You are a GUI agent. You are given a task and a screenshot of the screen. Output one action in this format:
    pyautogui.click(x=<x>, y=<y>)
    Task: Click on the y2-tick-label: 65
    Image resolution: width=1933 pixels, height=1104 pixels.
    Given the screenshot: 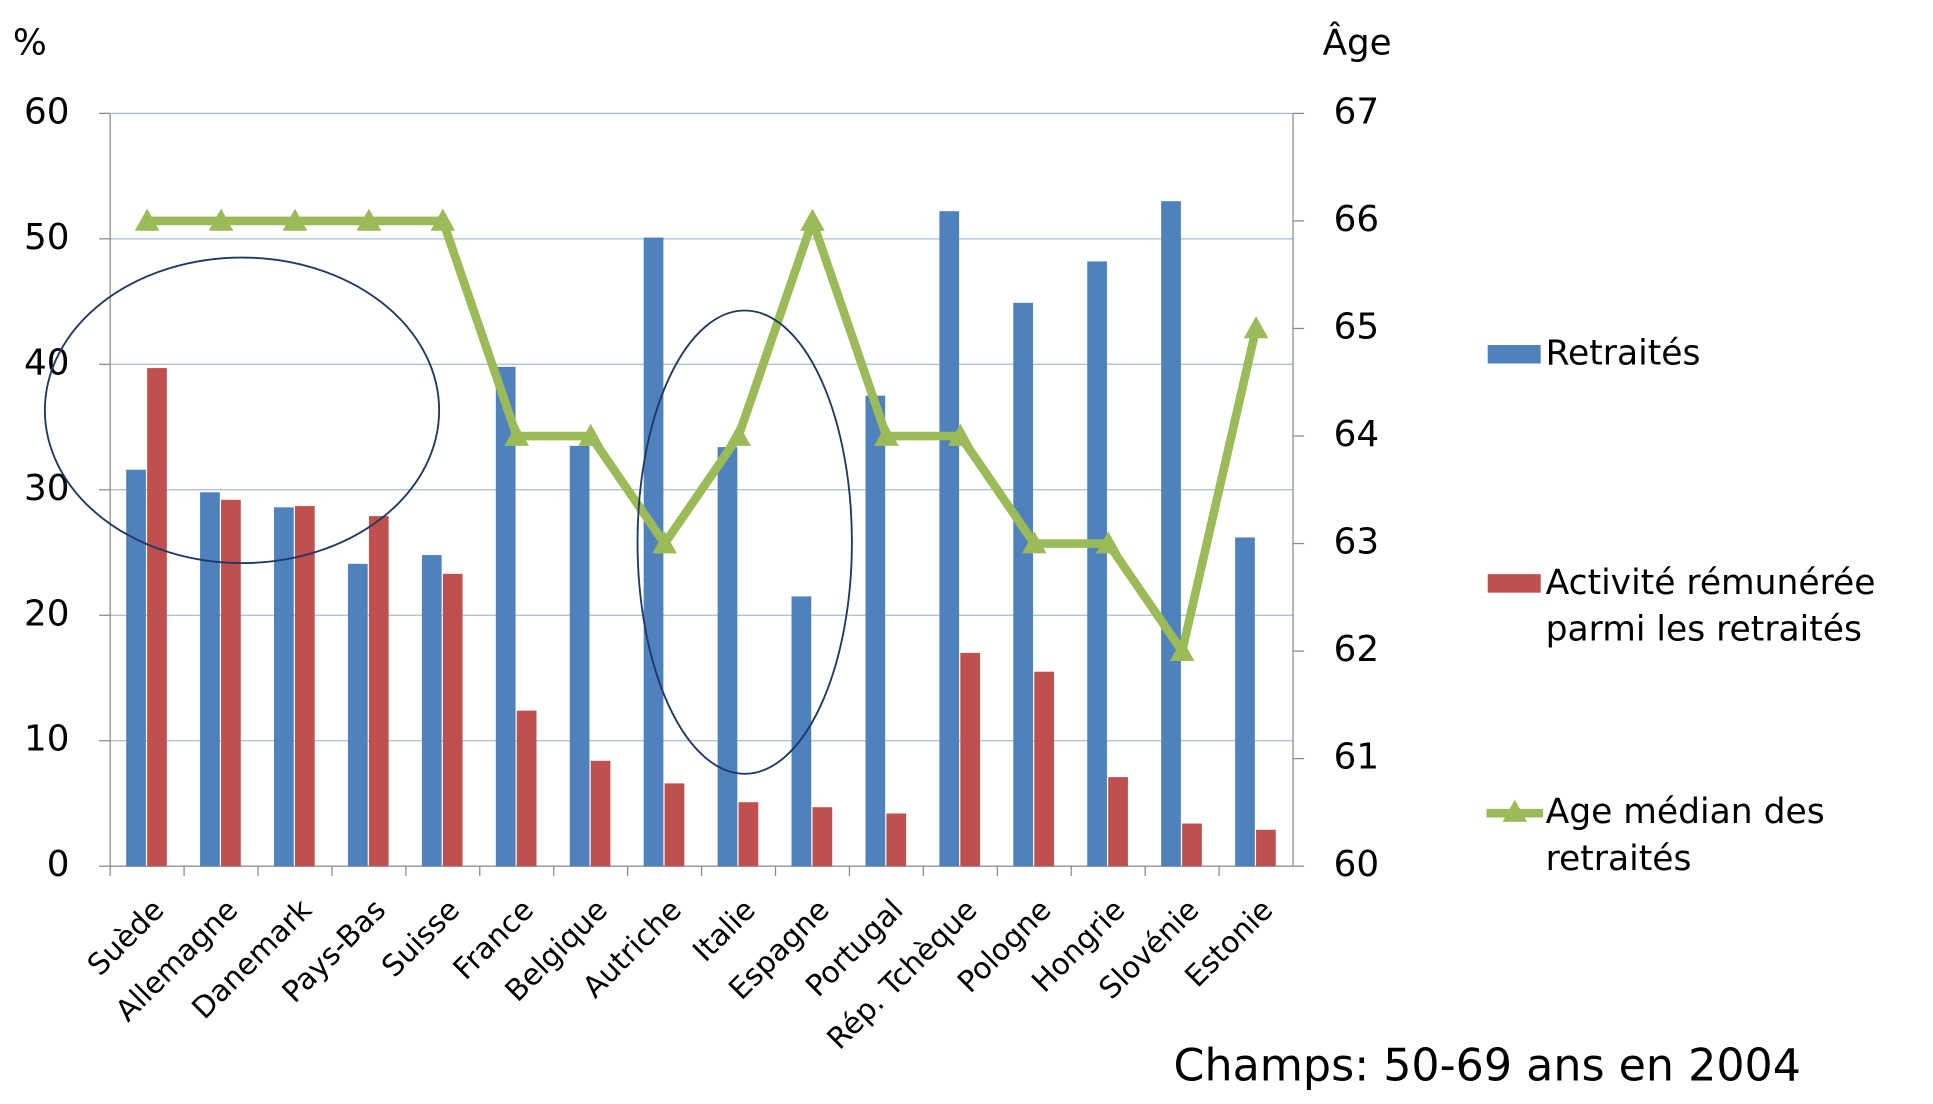 What is the action you would take?
    pyautogui.click(x=1356, y=326)
    